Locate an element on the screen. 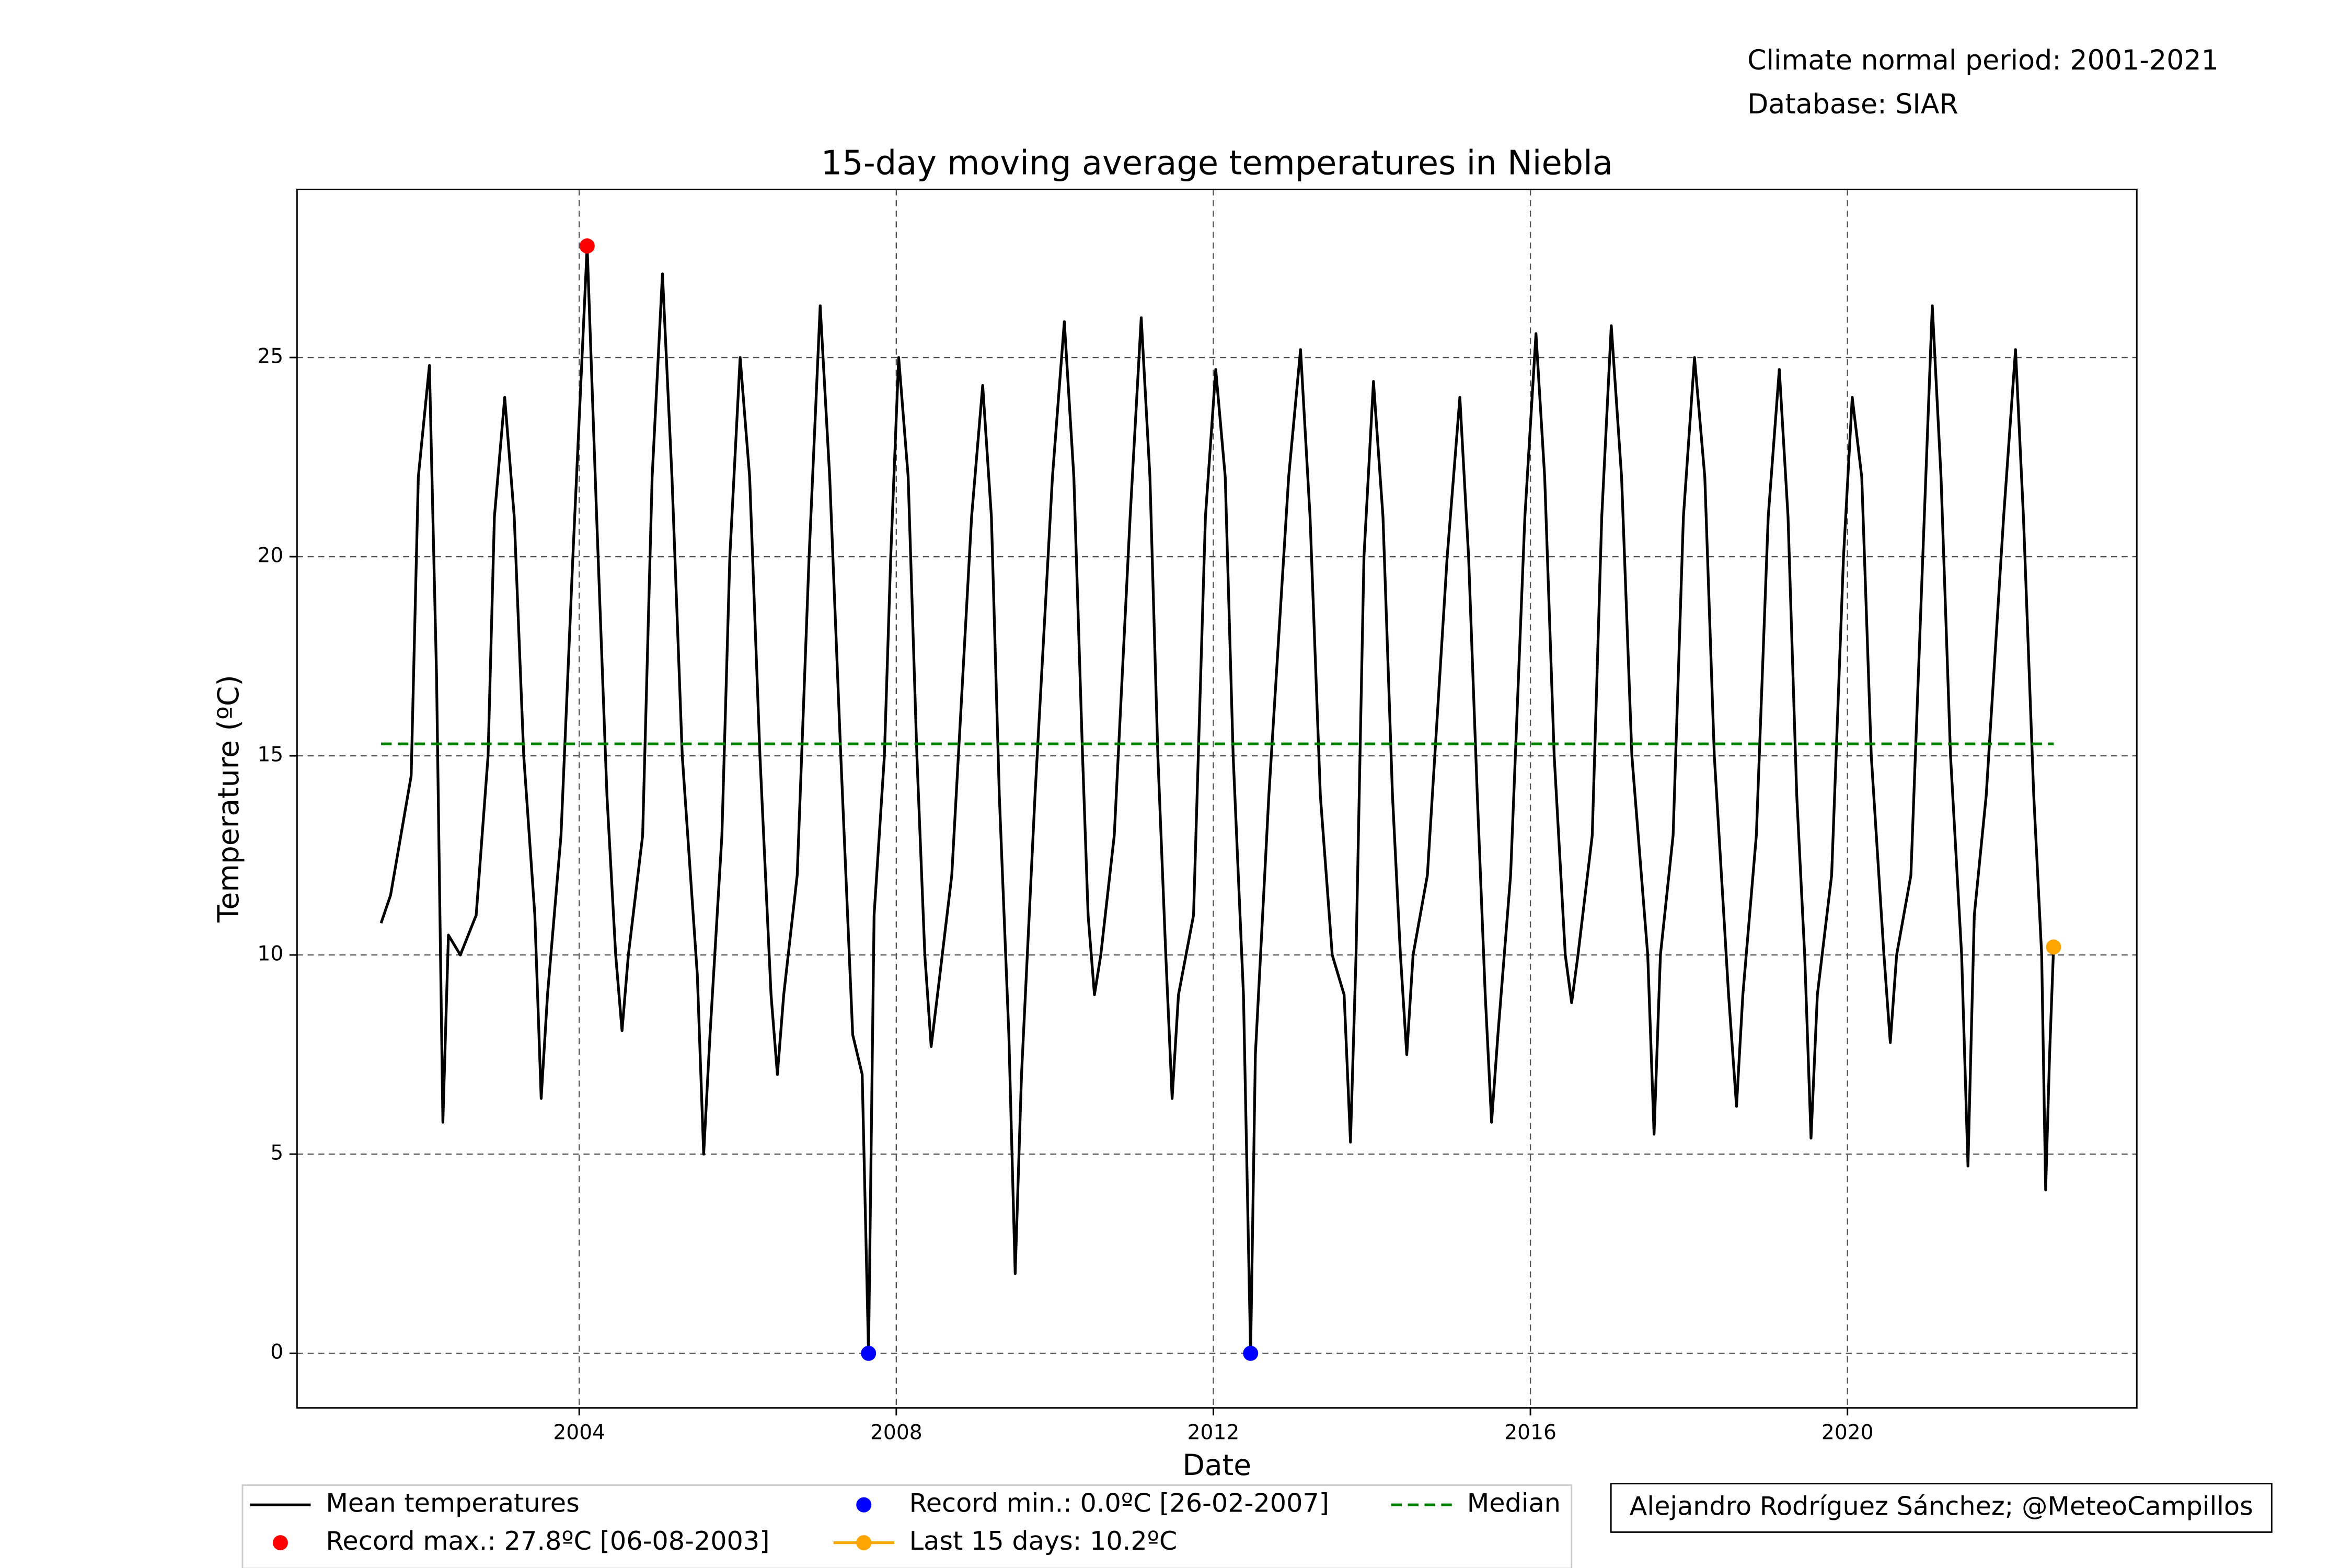 This screenshot has width=2352, height=1568. x-tick-label: 2004 is located at coordinates (579, 1432).